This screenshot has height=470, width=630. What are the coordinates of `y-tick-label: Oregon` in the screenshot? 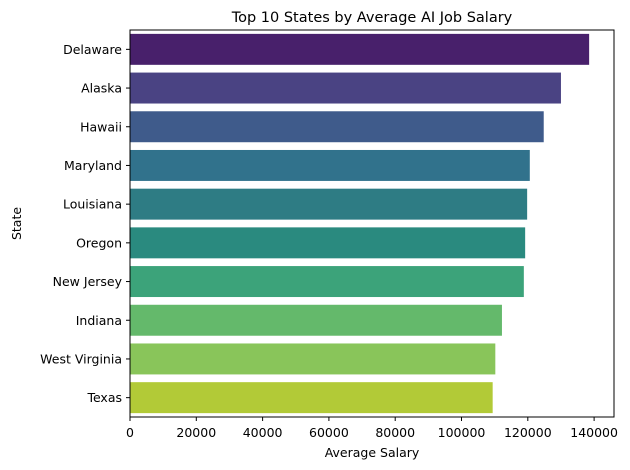 It's located at (99, 242).